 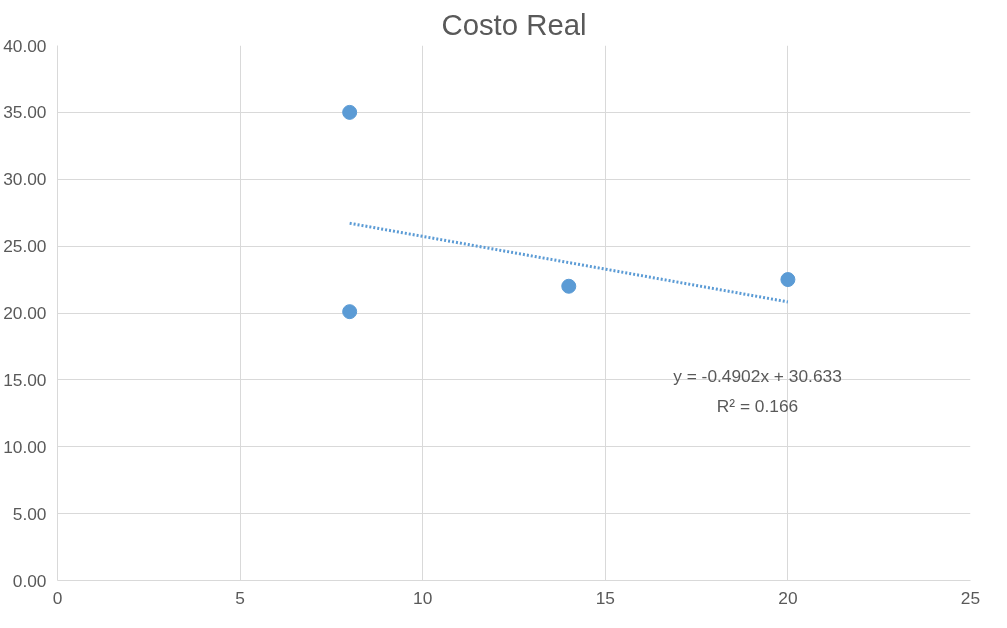 What do you see at coordinates (757, 375) in the screenshot?
I see `annotation: y = -0.4902x + 30.633` at bounding box center [757, 375].